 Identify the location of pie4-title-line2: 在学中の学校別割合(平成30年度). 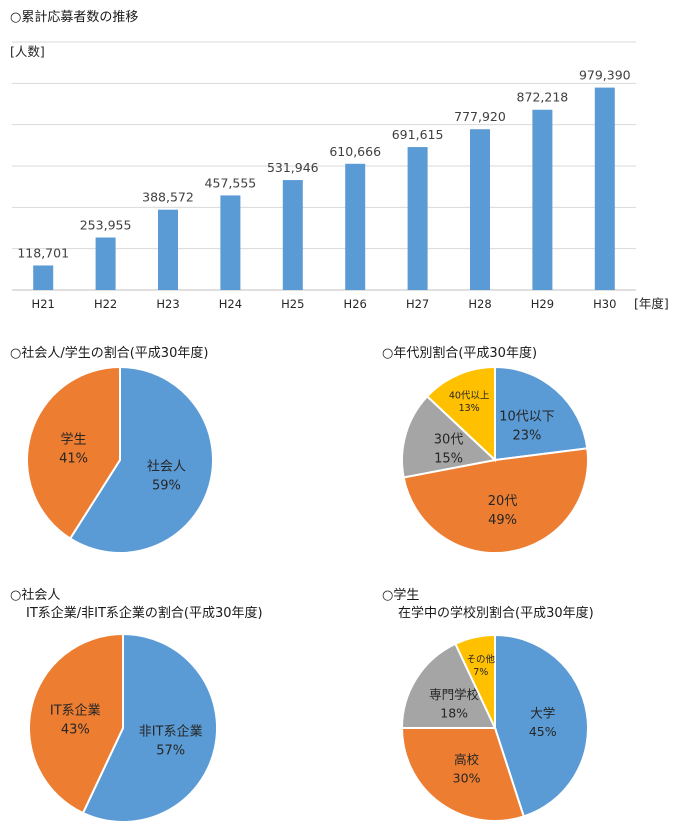
(496, 613).